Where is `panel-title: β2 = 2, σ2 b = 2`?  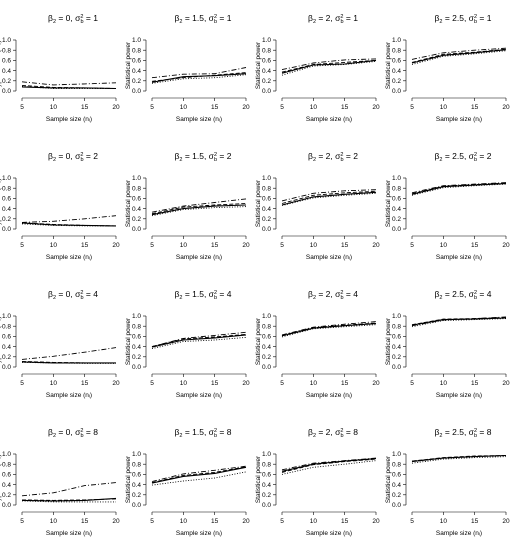 panel-title: β2 = 2, σ2 b = 2 is located at coordinates (333, 157).